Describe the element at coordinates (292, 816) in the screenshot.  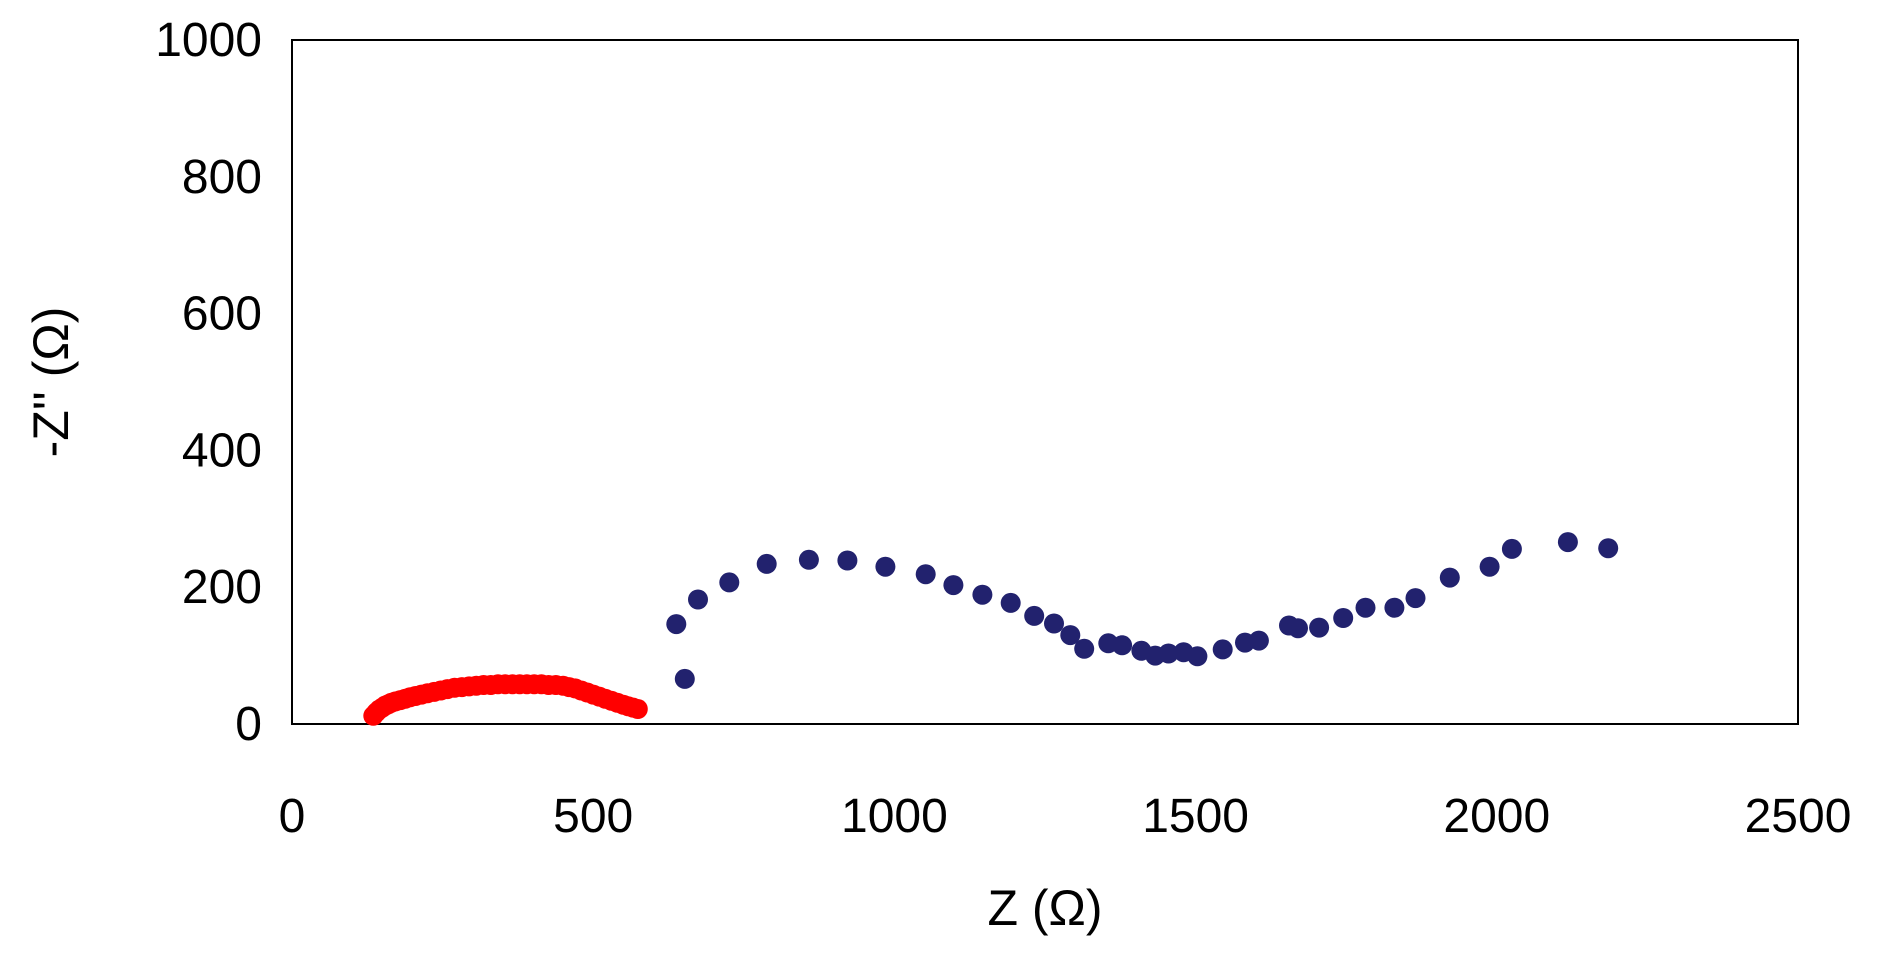
I see `x-tick-label: 0` at that location.